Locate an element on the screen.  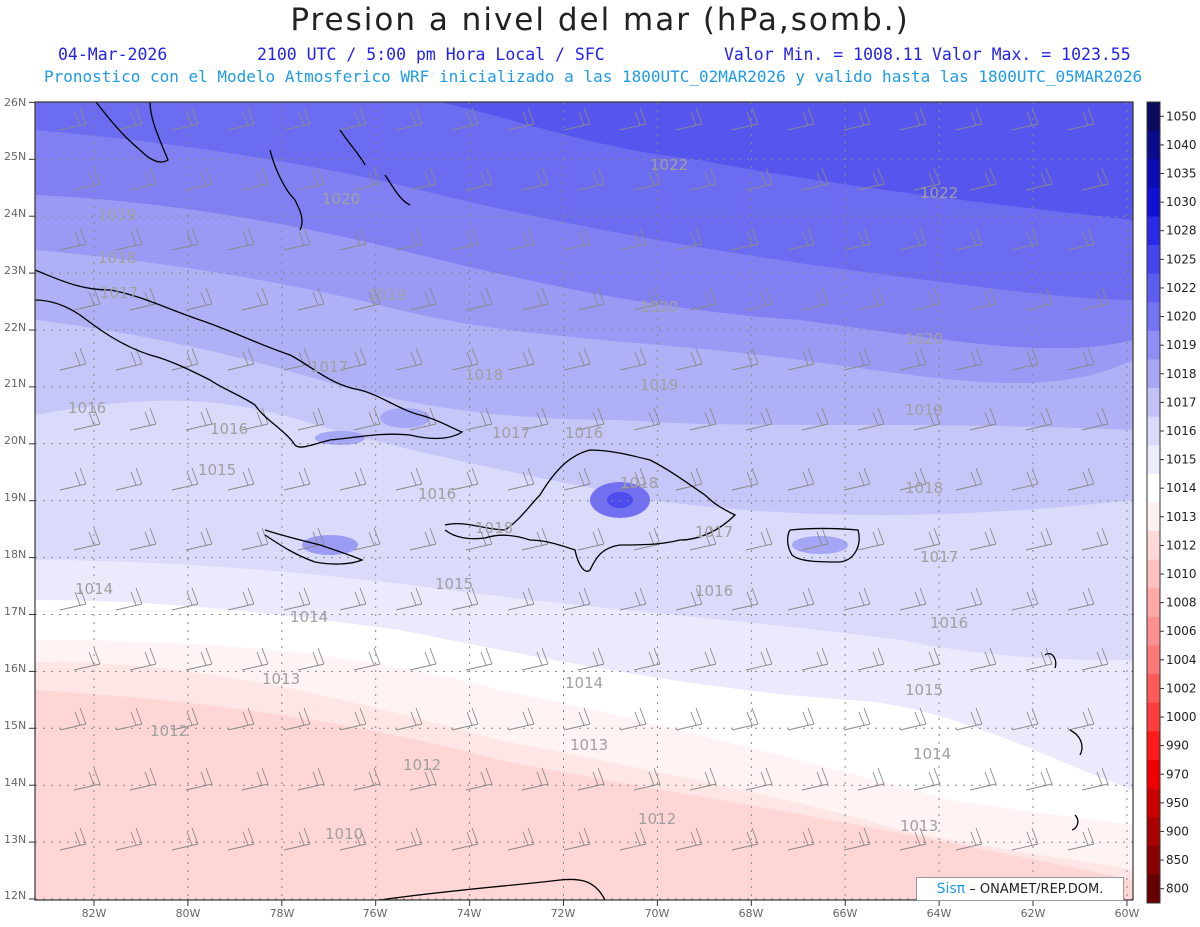
lat-label: 20N is located at coordinates (15, 440).